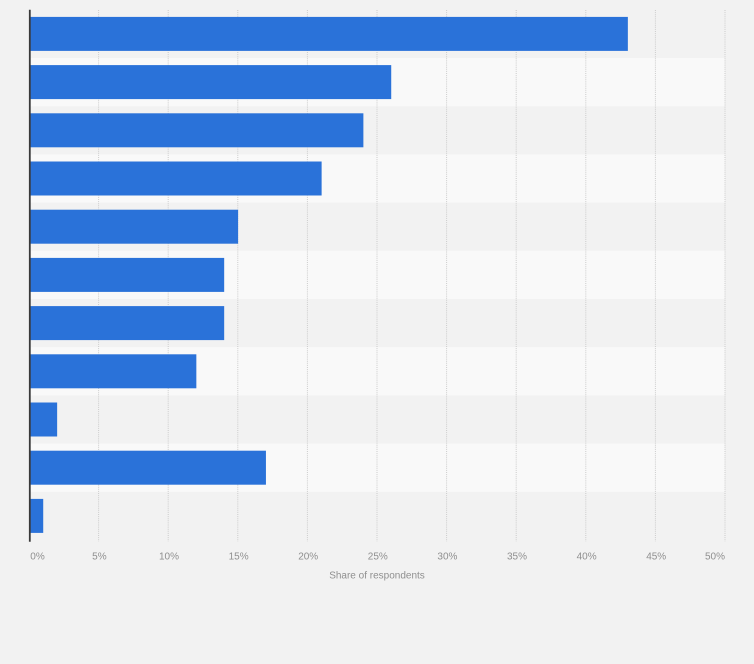 The image size is (754, 664). What do you see at coordinates (377, 576) in the screenshot?
I see `svg-text: Share of respondents` at bounding box center [377, 576].